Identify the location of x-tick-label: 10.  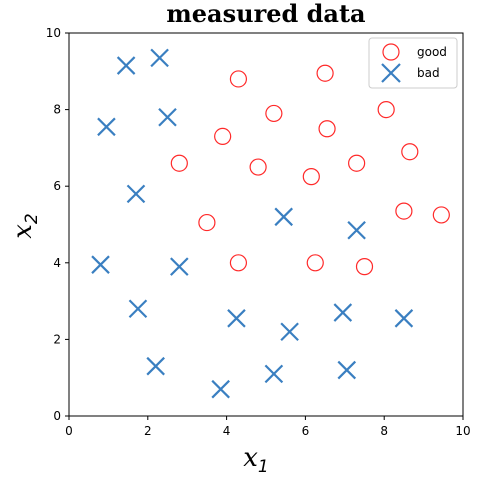
(462, 431).